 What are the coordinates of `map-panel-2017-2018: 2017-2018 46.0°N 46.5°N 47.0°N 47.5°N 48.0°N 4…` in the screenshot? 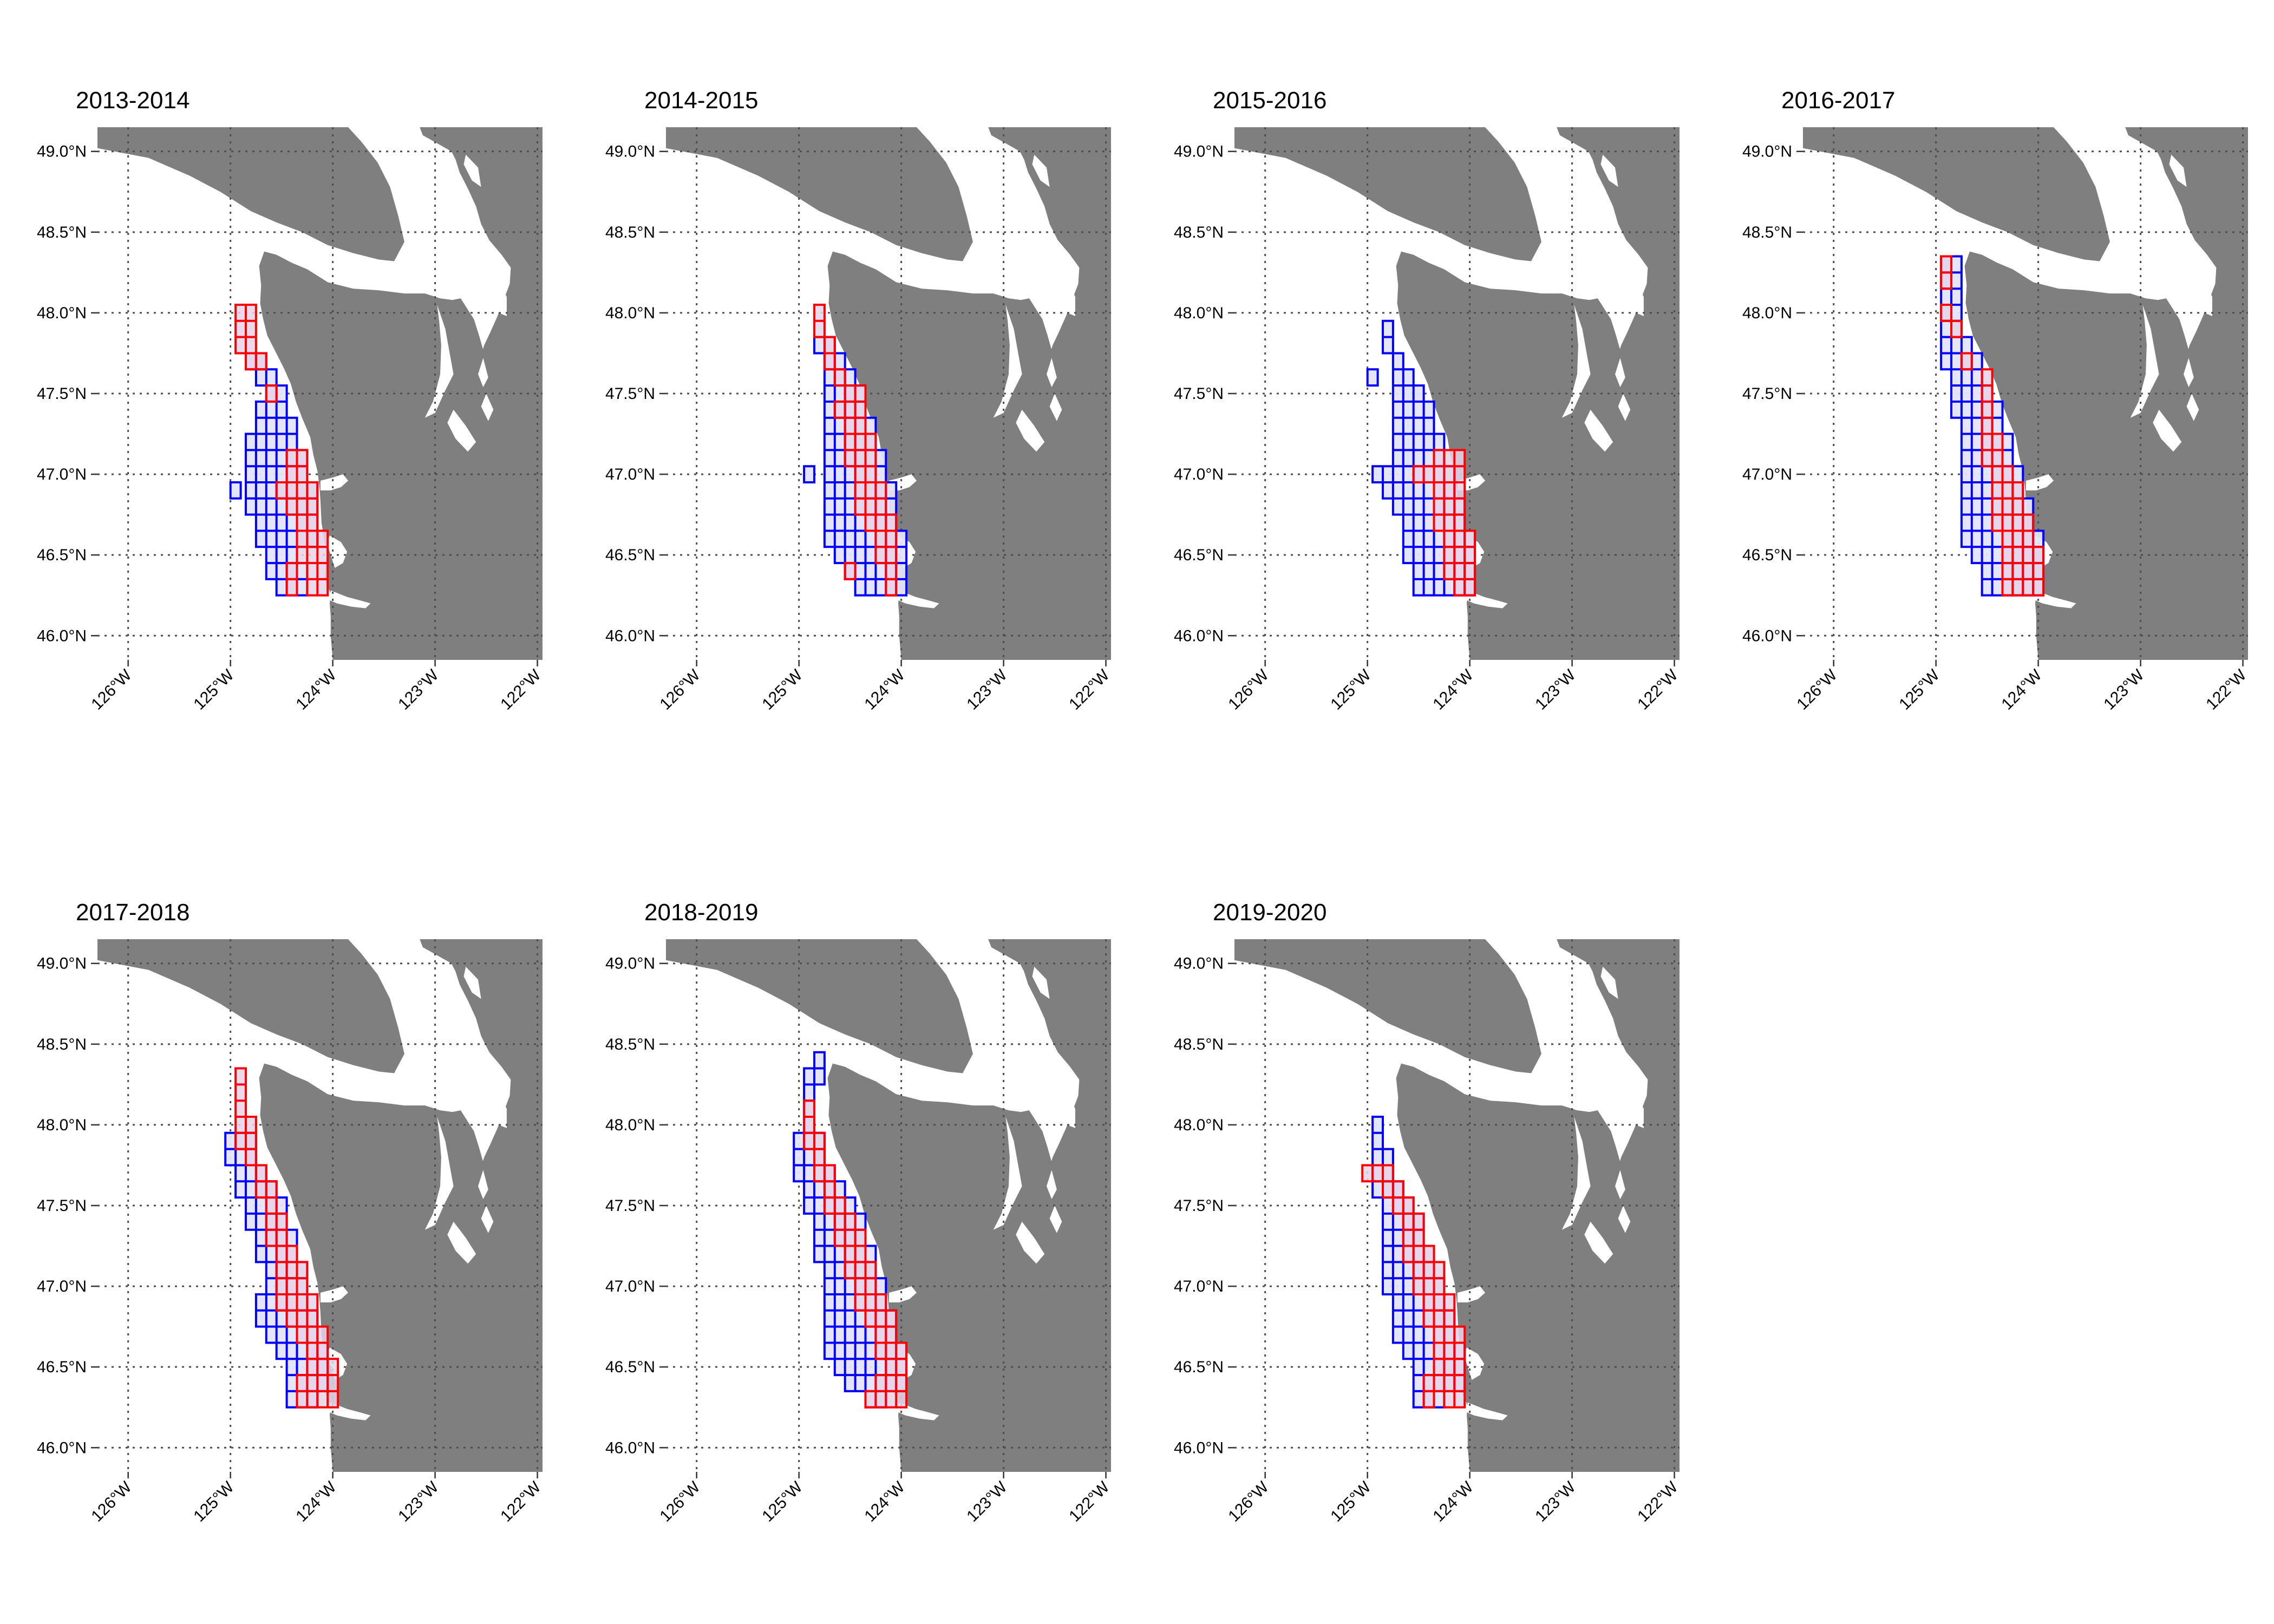 It's located at (291, 1212).